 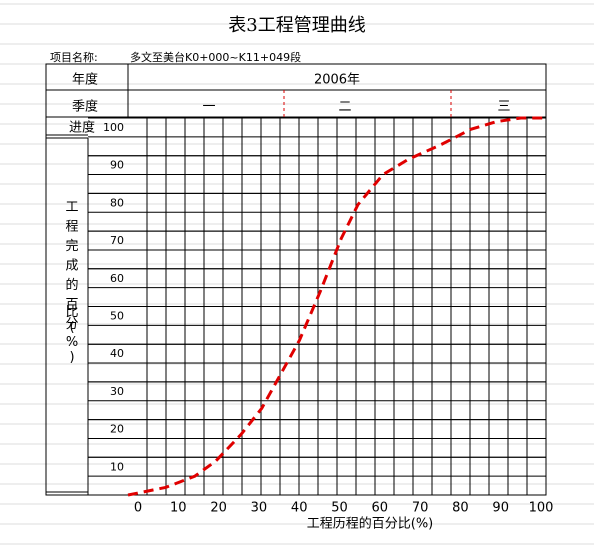 What do you see at coordinates (85, 107) in the screenshot?
I see `quarter-label: 季度` at bounding box center [85, 107].